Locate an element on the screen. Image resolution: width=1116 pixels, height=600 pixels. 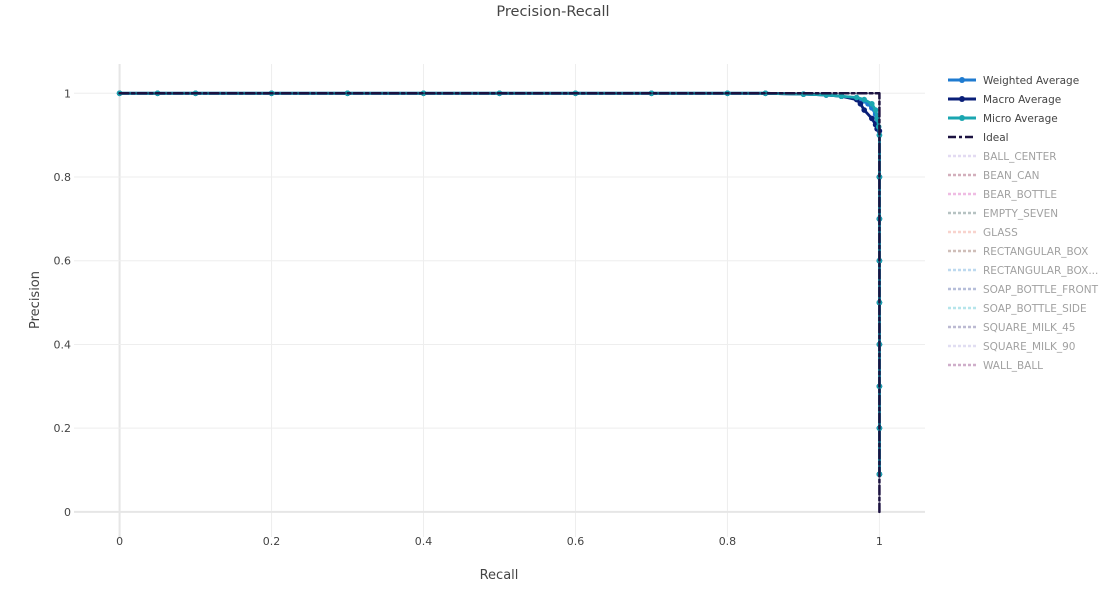
legend-item: SOAP_BOTTLE_SIDE is located at coordinates (1017, 309).